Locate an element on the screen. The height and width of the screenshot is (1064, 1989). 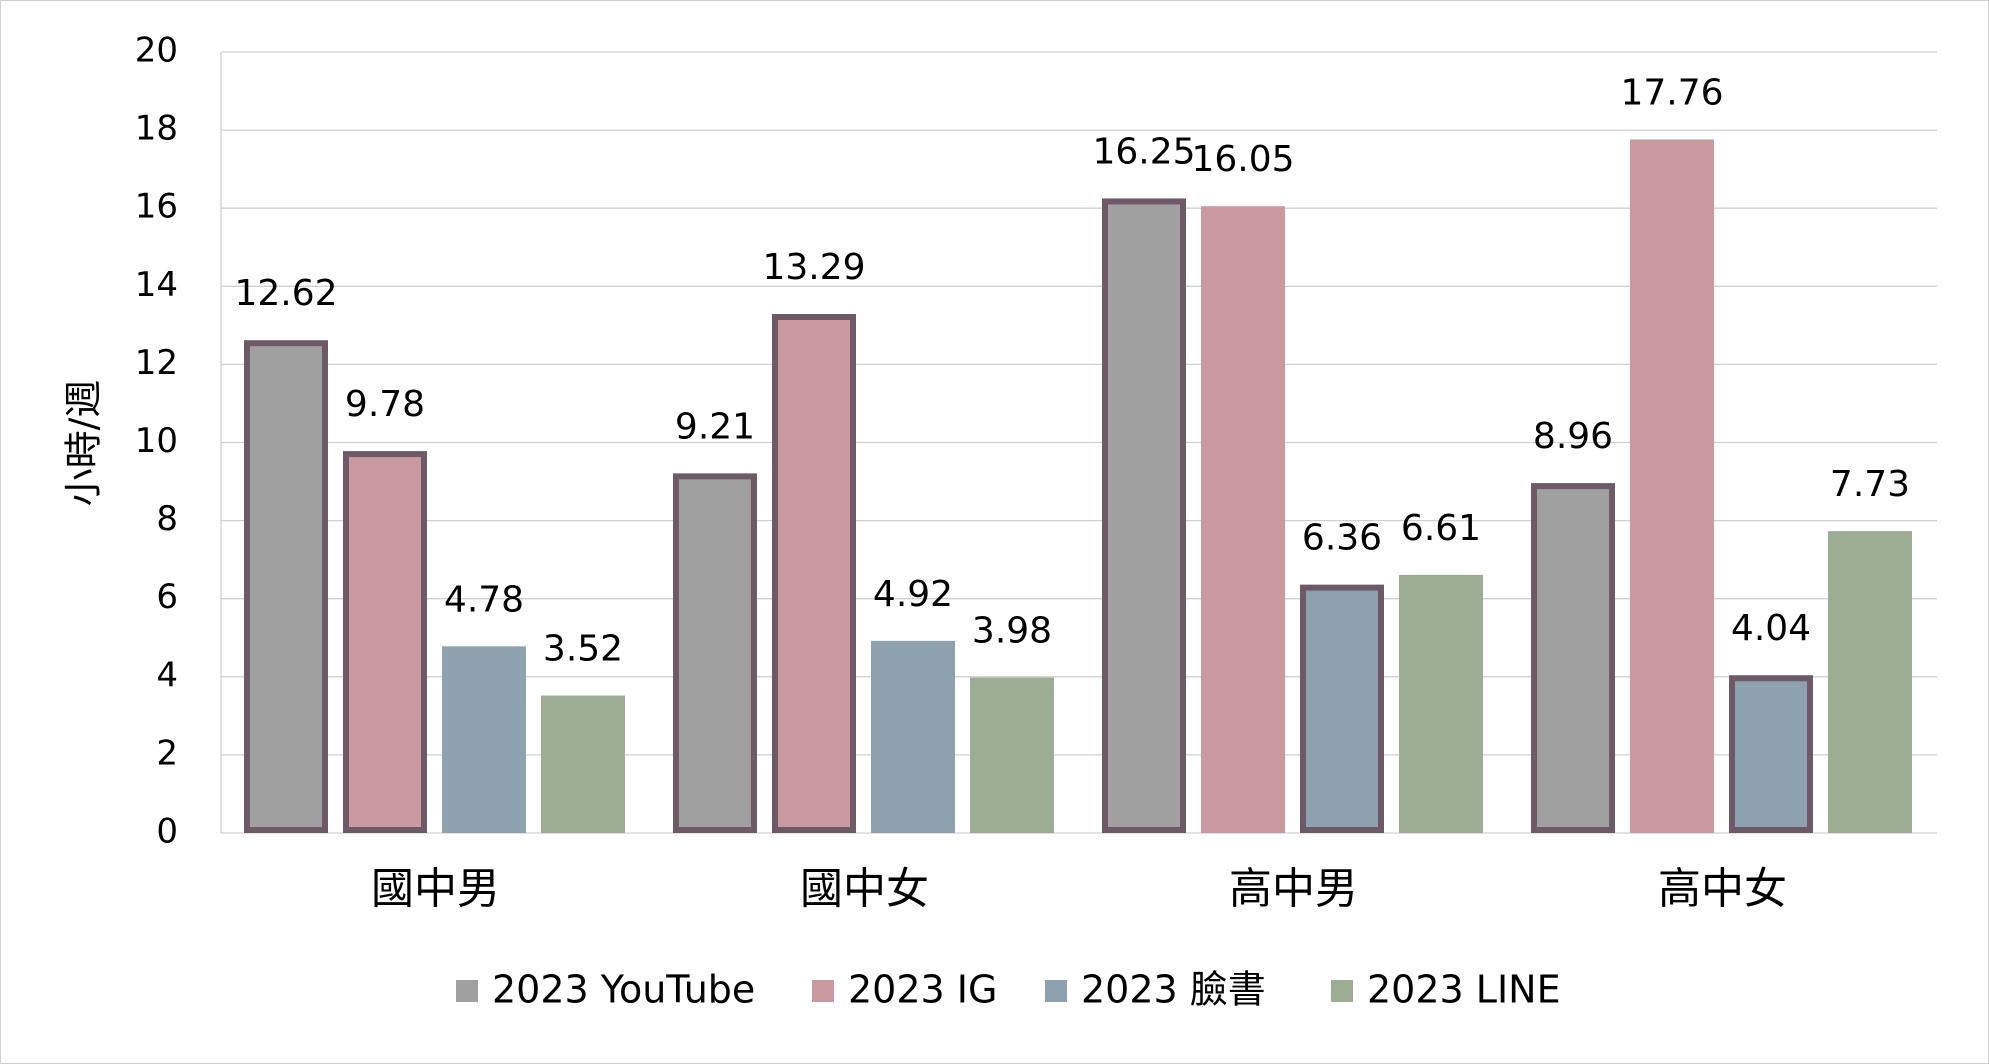
value-label: 8.96 is located at coordinates (1573, 436).